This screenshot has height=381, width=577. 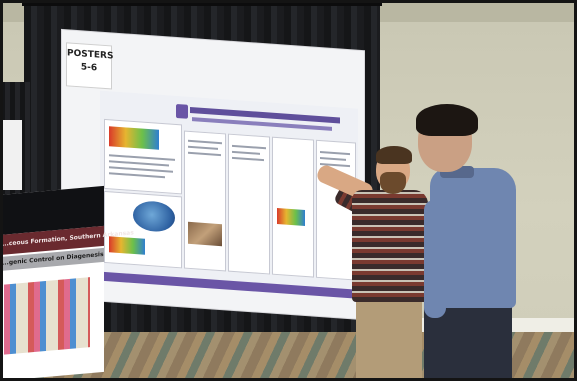 I want to click on poster-figure-section, so click(x=127, y=245).